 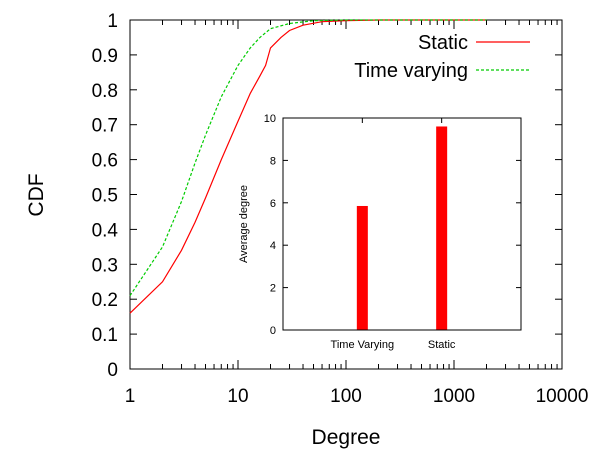 What do you see at coordinates (112, 370) in the screenshot?
I see `y-tick-label: 0` at bounding box center [112, 370].